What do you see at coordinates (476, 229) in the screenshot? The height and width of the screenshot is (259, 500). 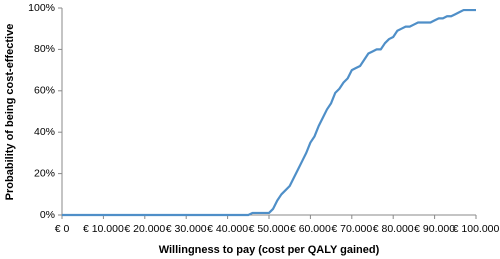 I see `x-tick-label: € 100.000` at bounding box center [476, 229].